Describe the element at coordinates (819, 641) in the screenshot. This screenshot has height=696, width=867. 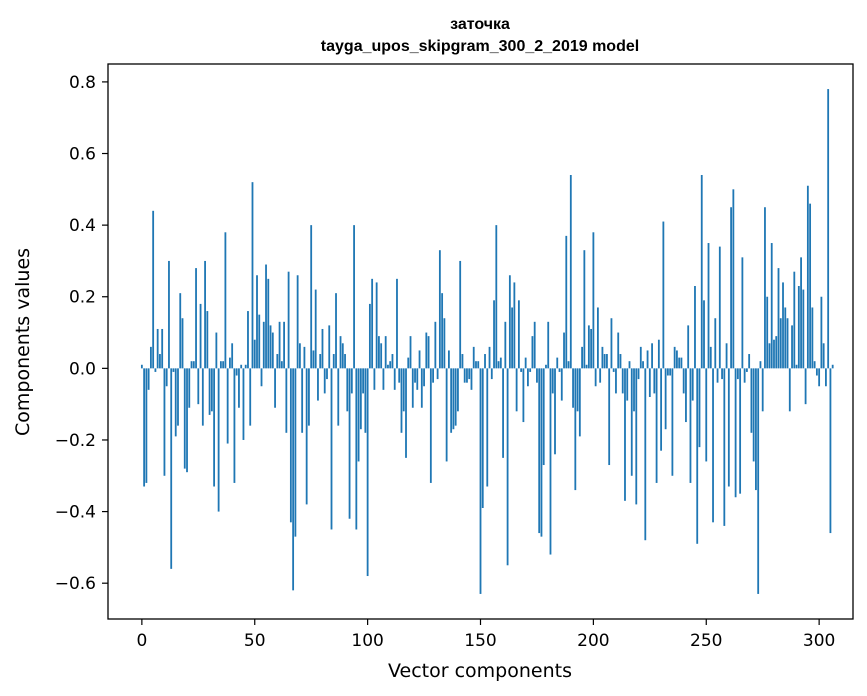
I see `x-tick-label: 300` at that location.